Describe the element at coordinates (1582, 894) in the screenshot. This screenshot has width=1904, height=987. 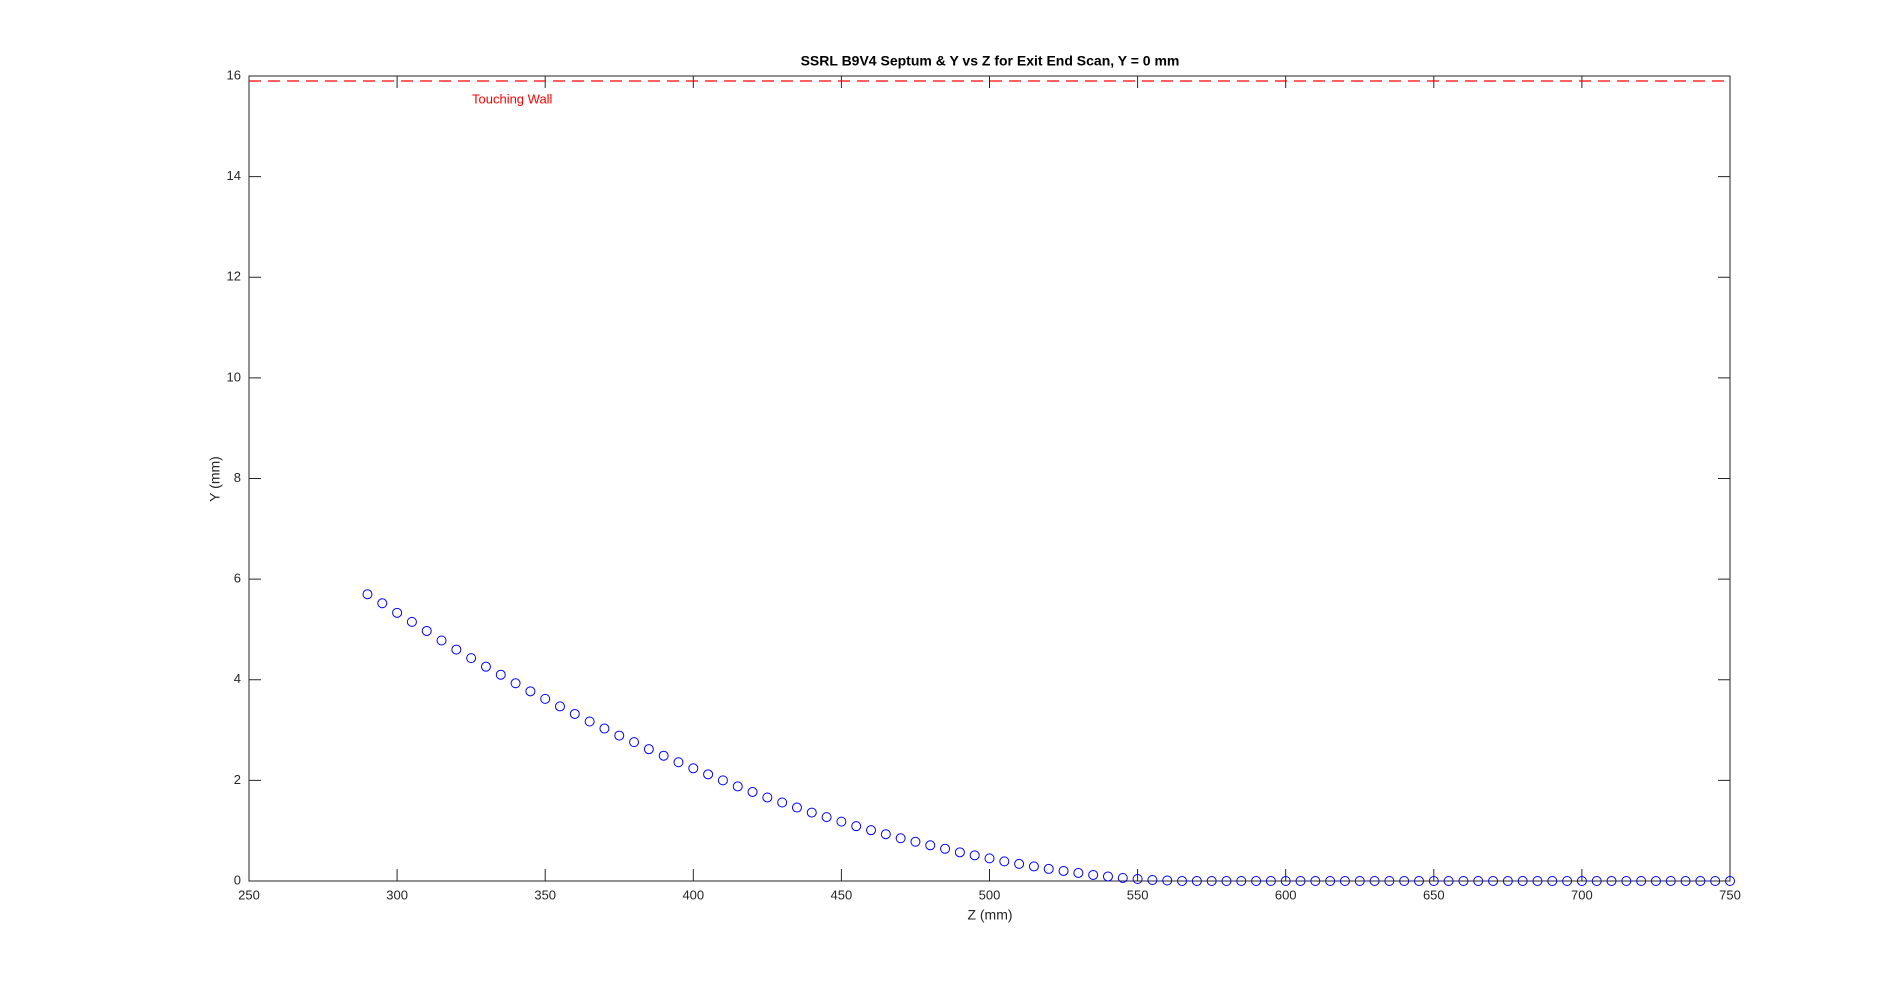
I see `x-tick-label: 700` at that location.